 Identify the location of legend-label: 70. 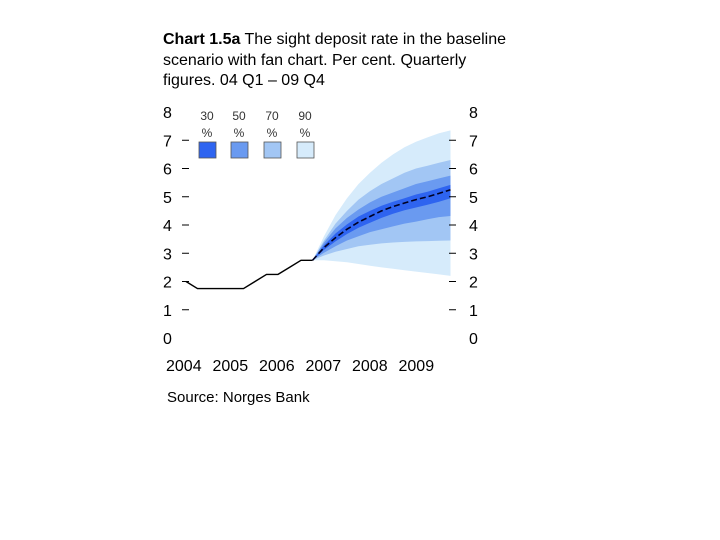
(272, 116).